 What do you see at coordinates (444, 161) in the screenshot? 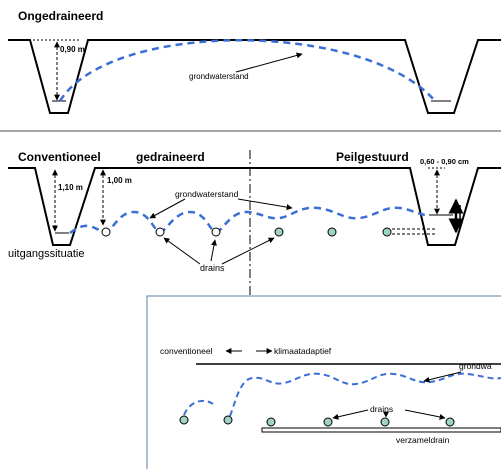
I see `depth-label-right: 0,60 - 0,90 cm` at bounding box center [444, 161].